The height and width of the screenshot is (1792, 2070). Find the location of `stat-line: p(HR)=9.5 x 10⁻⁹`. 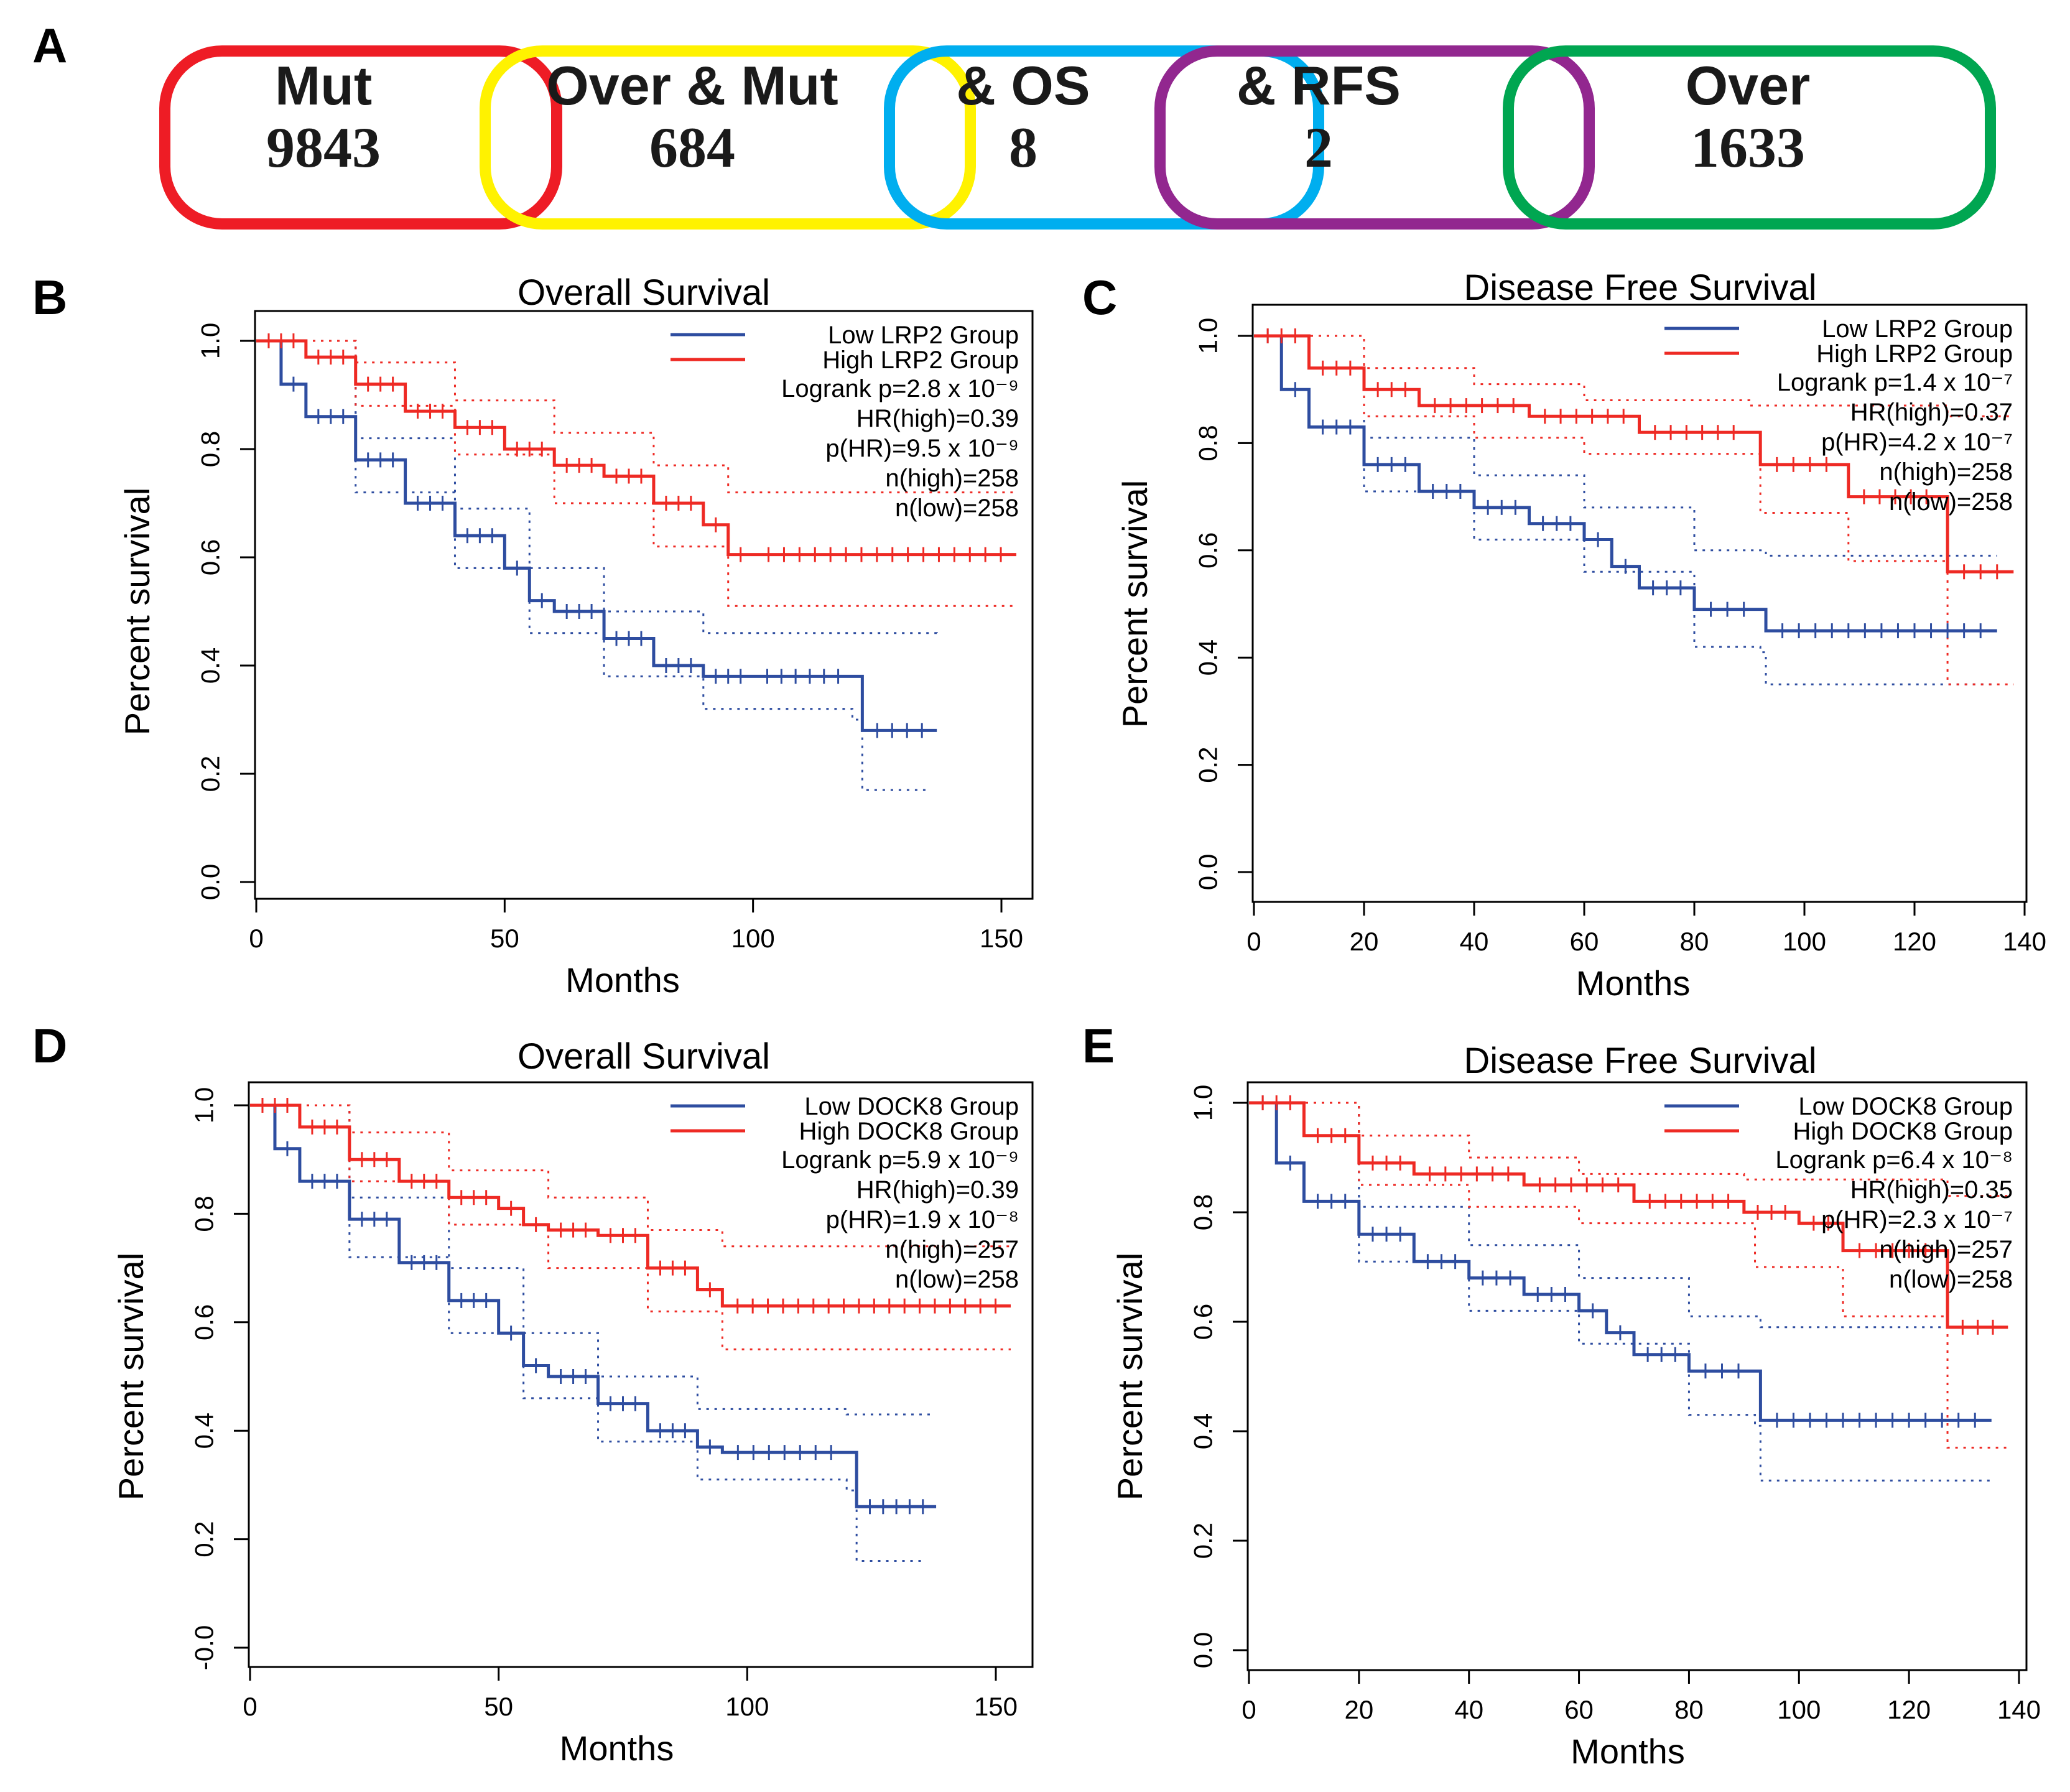

stat-line: p(HR)=9.5 x 10⁻⁹ is located at coordinates (922, 448).